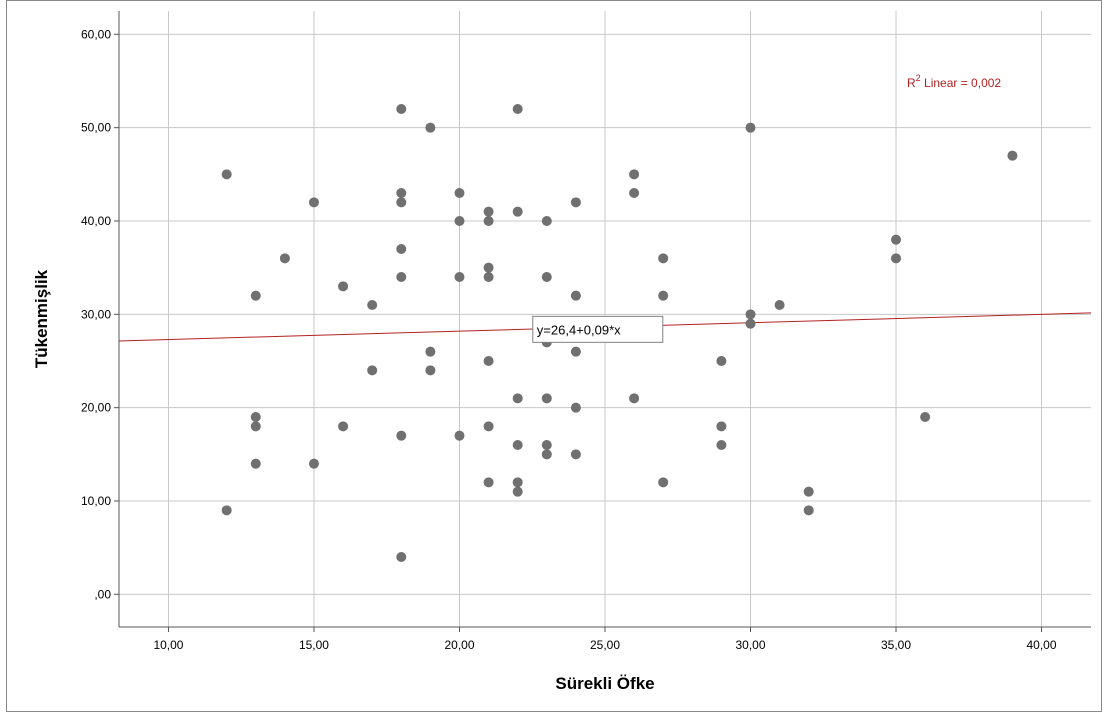 The height and width of the screenshot is (718, 1107). What do you see at coordinates (579, 329) in the screenshot?
I see `equation-label: y=26,4+0,09*x` at bounding box center [579, 329].